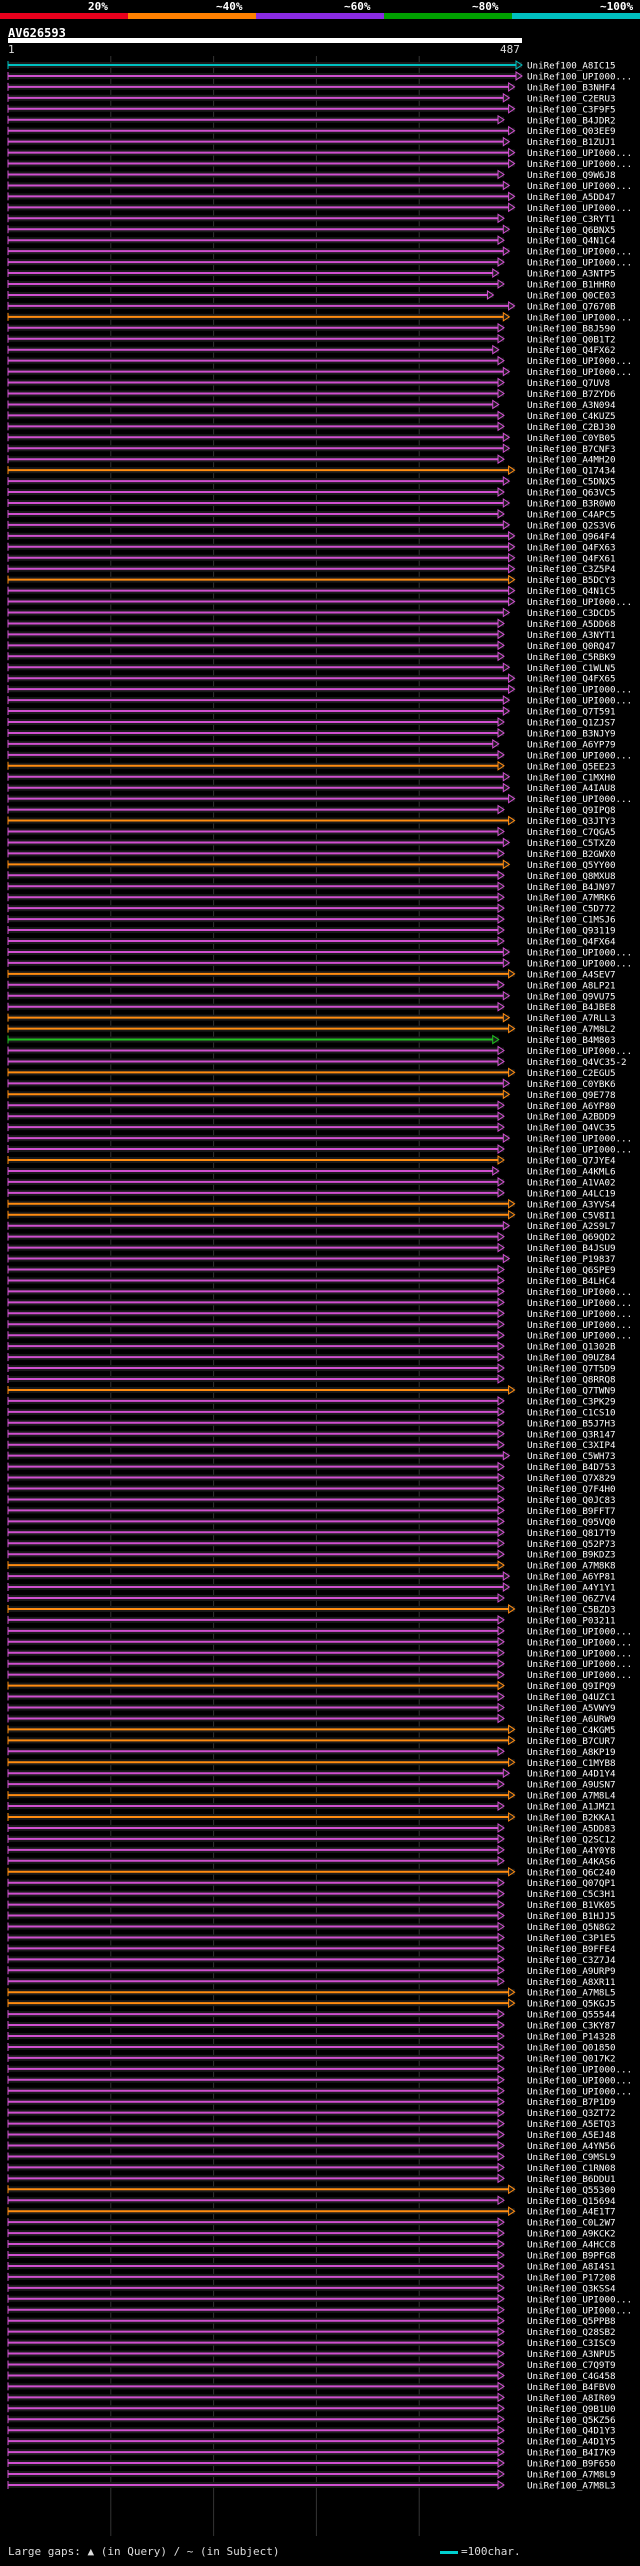 The height and width of the screenshot is (2566, 640). I want to click on hit-row: UniRef100_Q6C240, so click(311, 1872).